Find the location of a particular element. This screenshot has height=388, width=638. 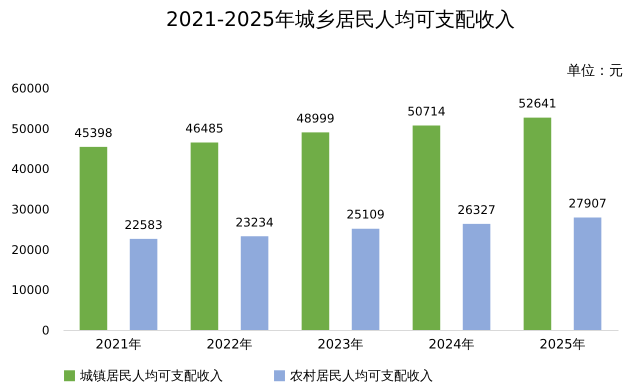

y-tick-label: 50000 is located at coordinates (30, 129).